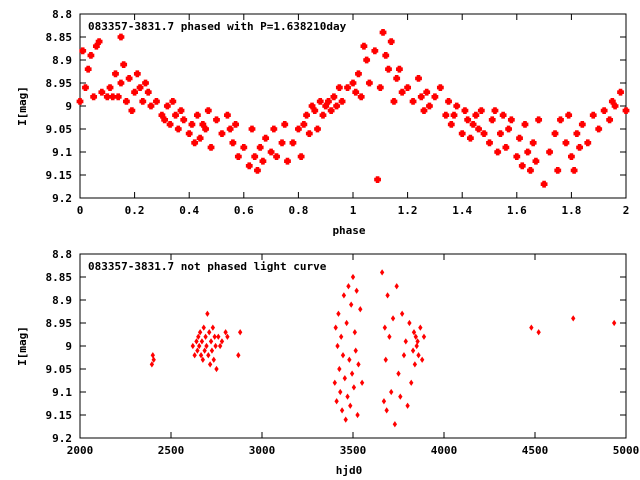 Image resolution: width=640 pixels, height=480 pixels. Describe the element at coordinates (135, 210) in the screenshot. I see `x-tick-label: 0.2` at that location.